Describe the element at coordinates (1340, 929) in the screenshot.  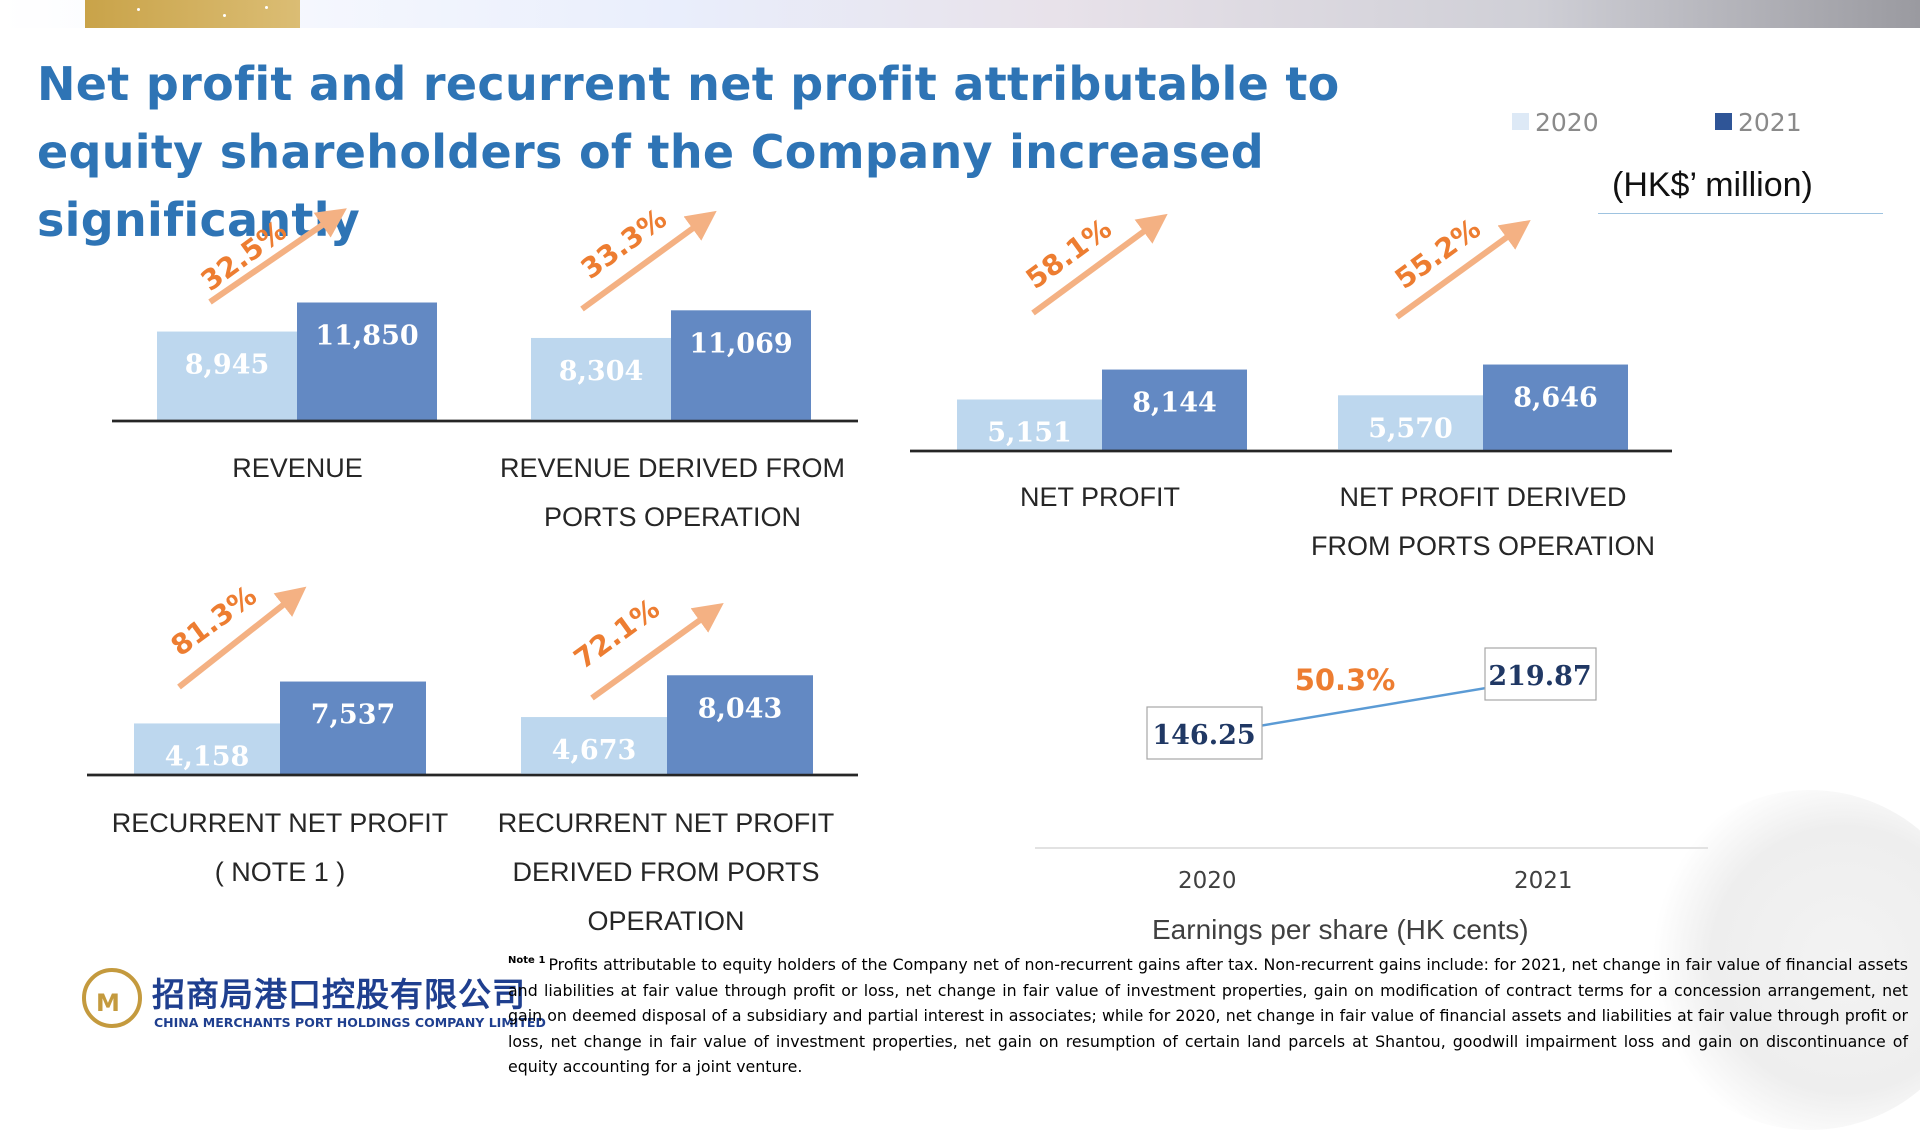
I see `eps-axis-label: Earnings per share (HK cents)` at that location.